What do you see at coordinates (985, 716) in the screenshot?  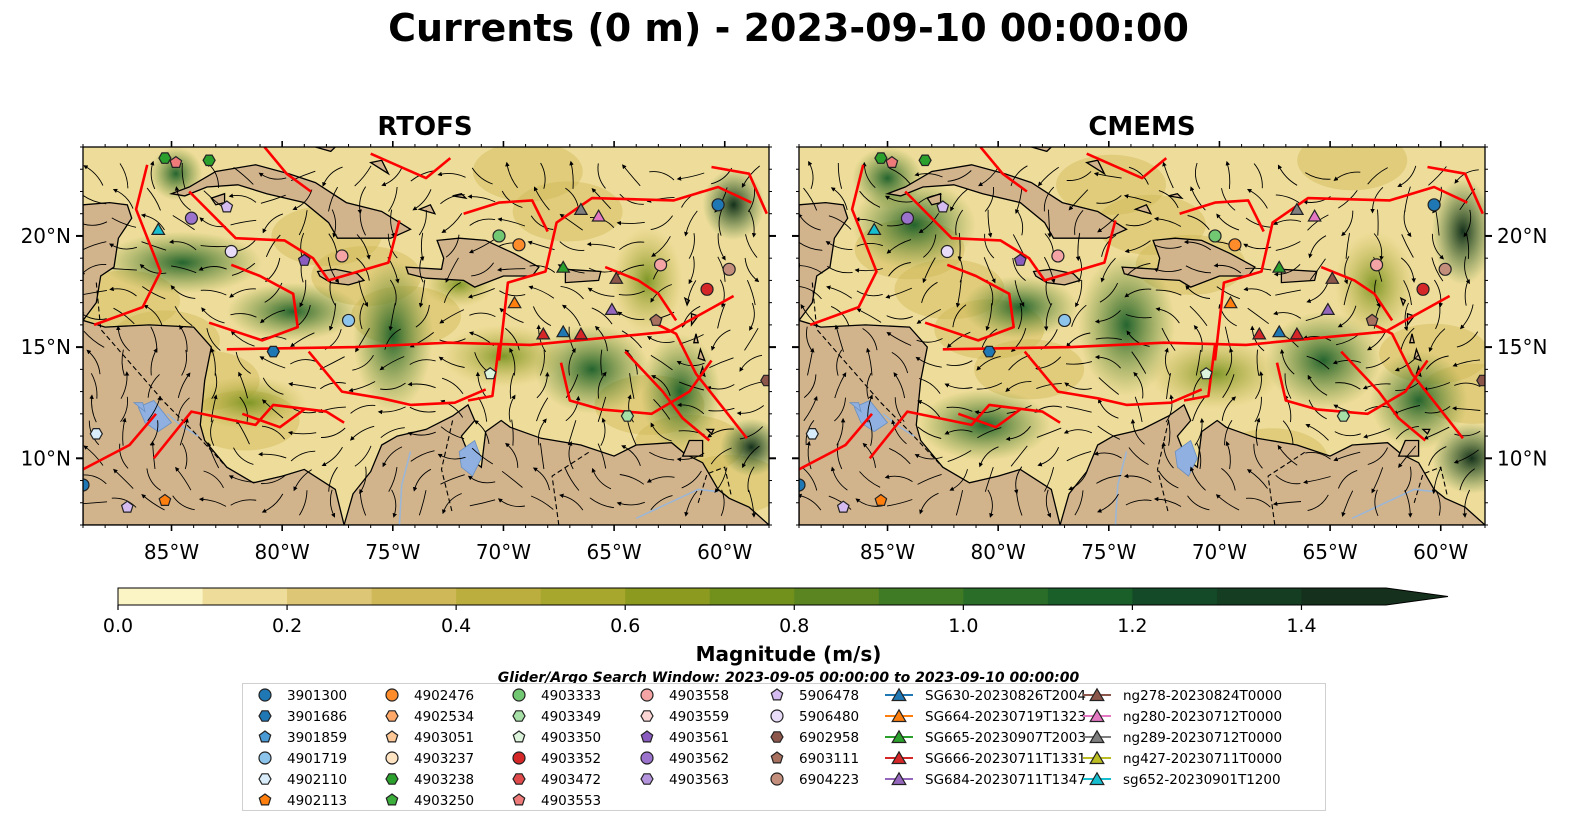 I see `legend-entry: SG664-20230719T1323` at bounding box center [985, 716].